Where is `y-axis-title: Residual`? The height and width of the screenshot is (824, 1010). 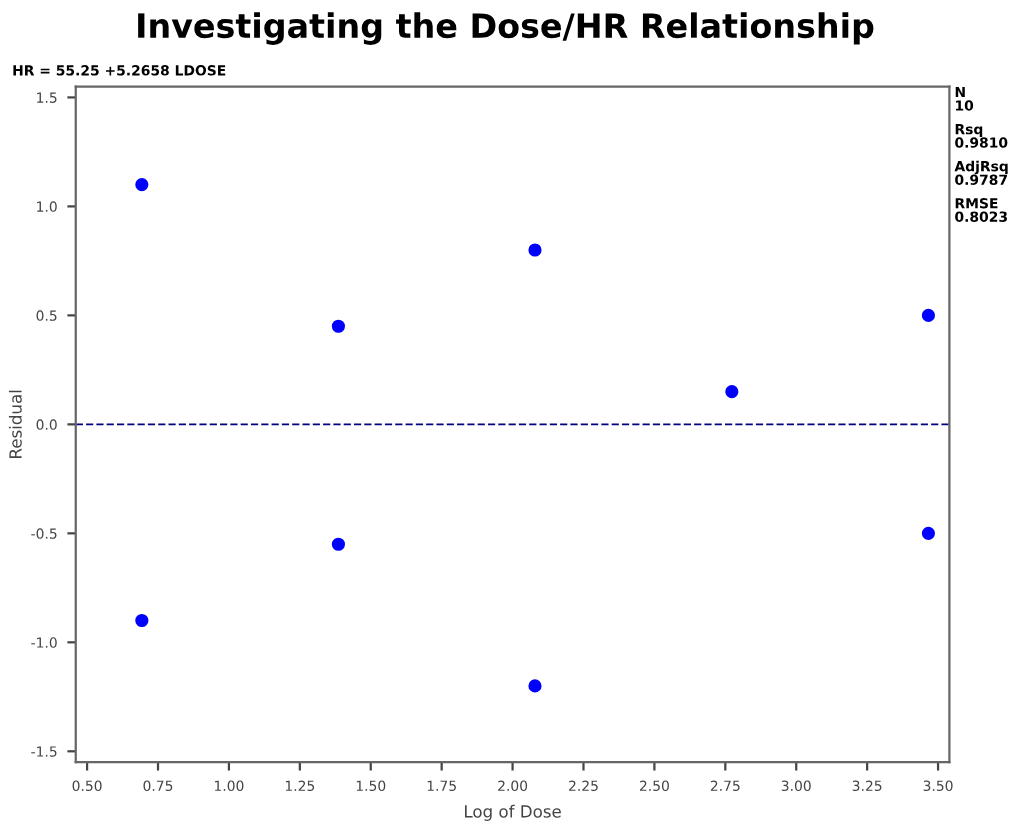
y-axis-title: Residual is located at coordinates (15, 424).